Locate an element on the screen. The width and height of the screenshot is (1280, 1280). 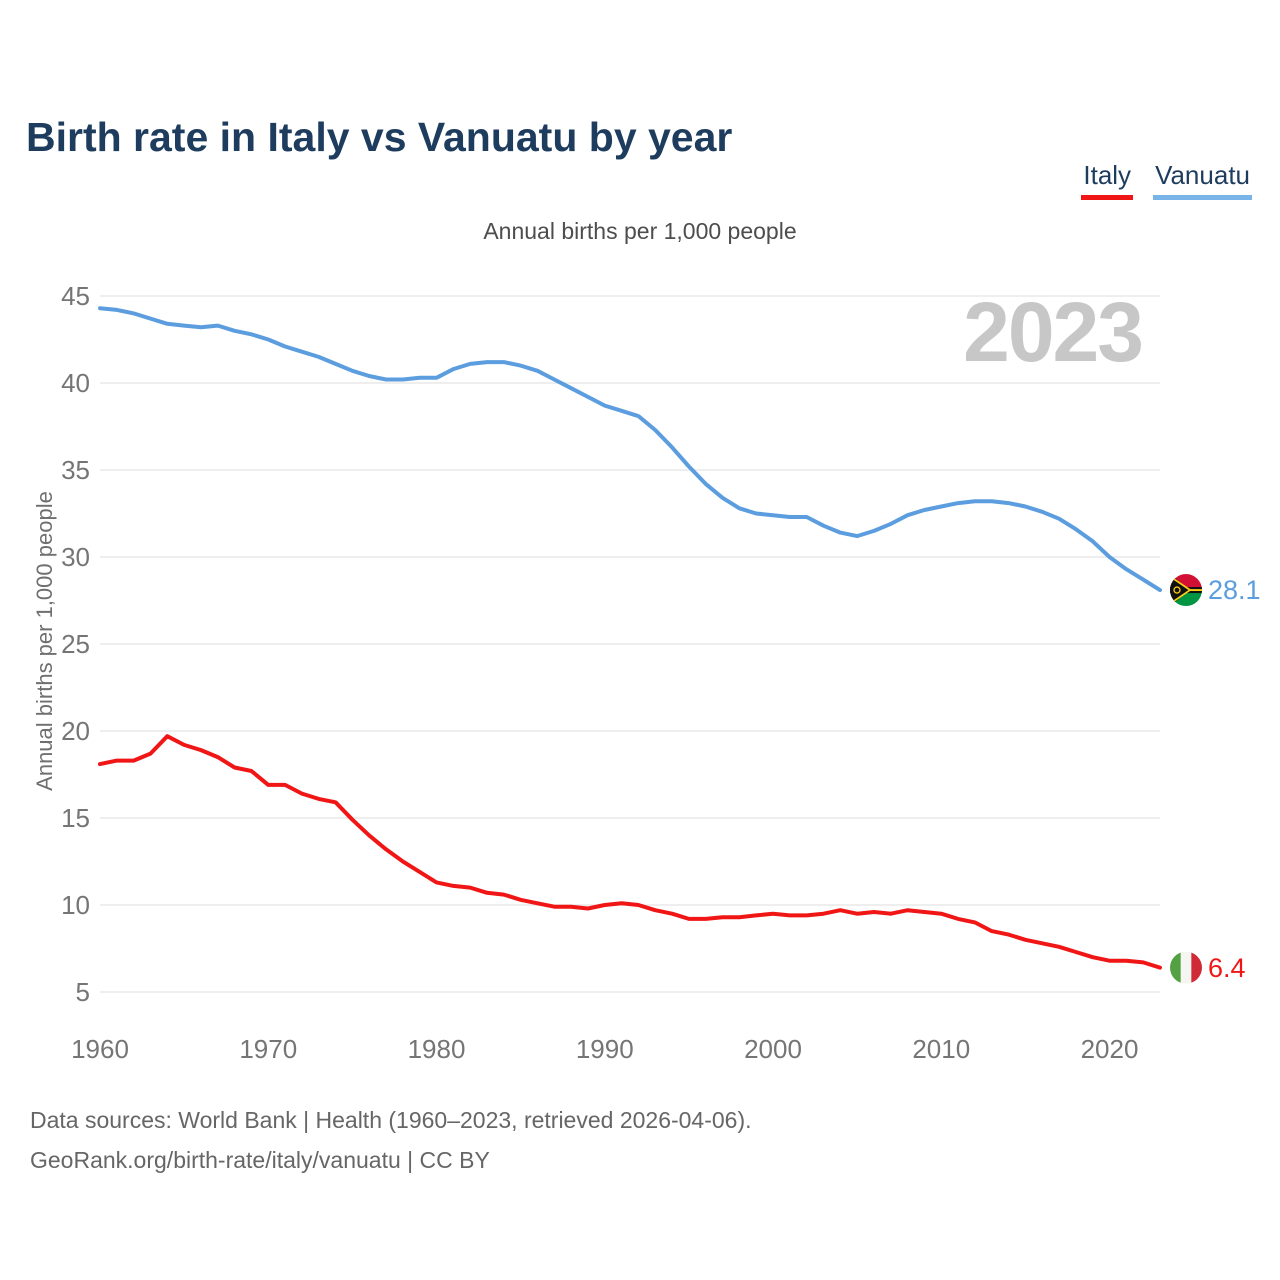
vanuatu-flag-icon is located at coordinates (1186, 590).